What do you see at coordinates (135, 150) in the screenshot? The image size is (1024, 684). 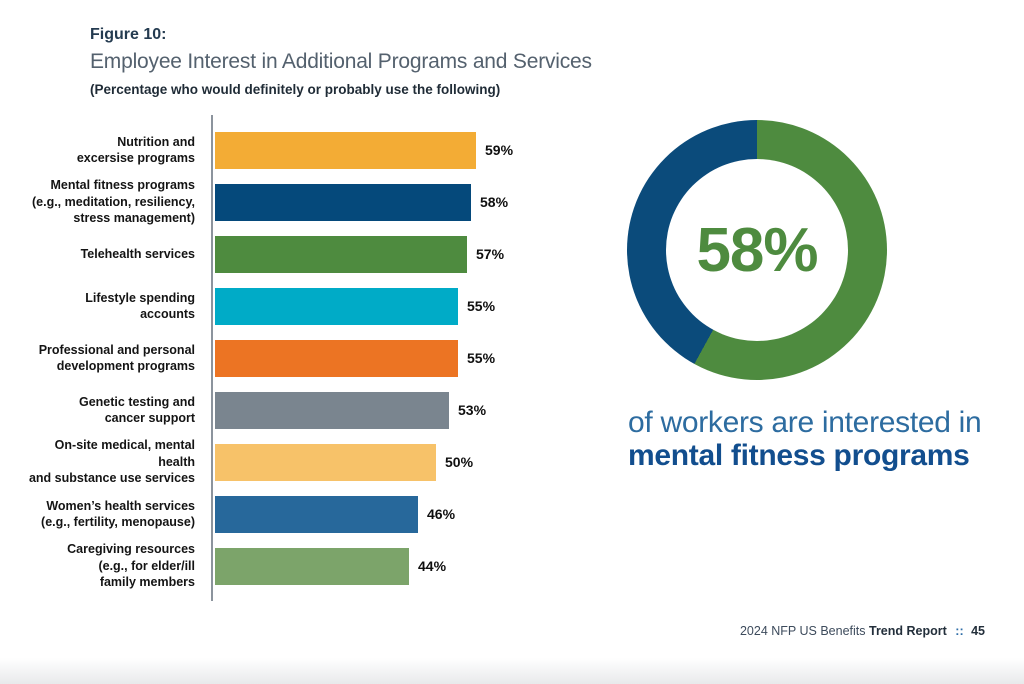 I see `category-label: Nutrition and excersise programs` at bounding box center [135, 150].